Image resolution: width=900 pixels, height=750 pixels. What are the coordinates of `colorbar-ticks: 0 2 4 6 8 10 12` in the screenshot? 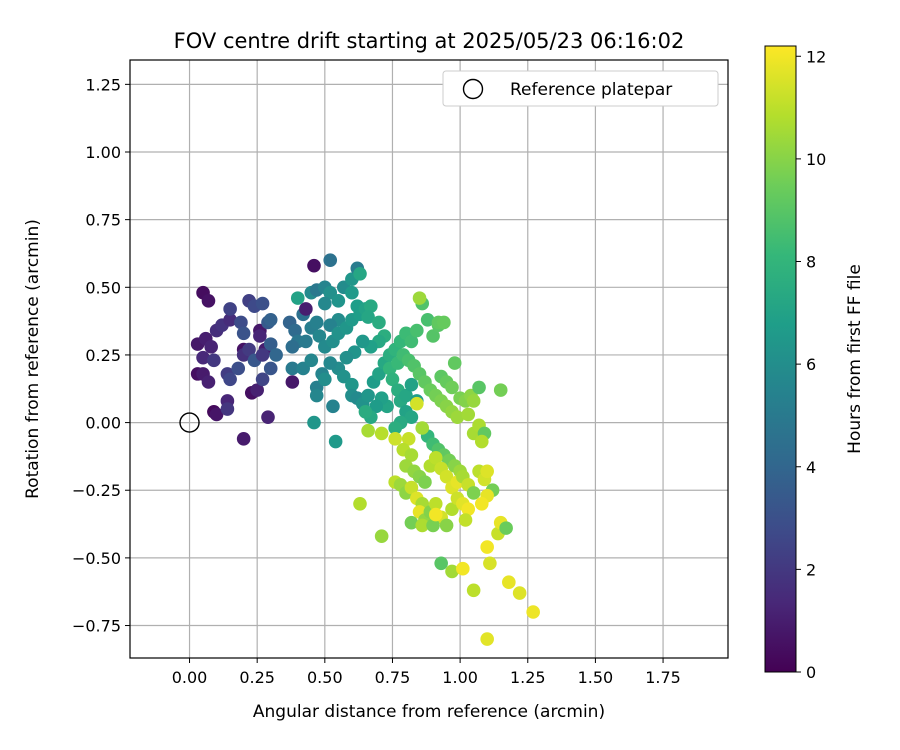 It's located at (811, 364).